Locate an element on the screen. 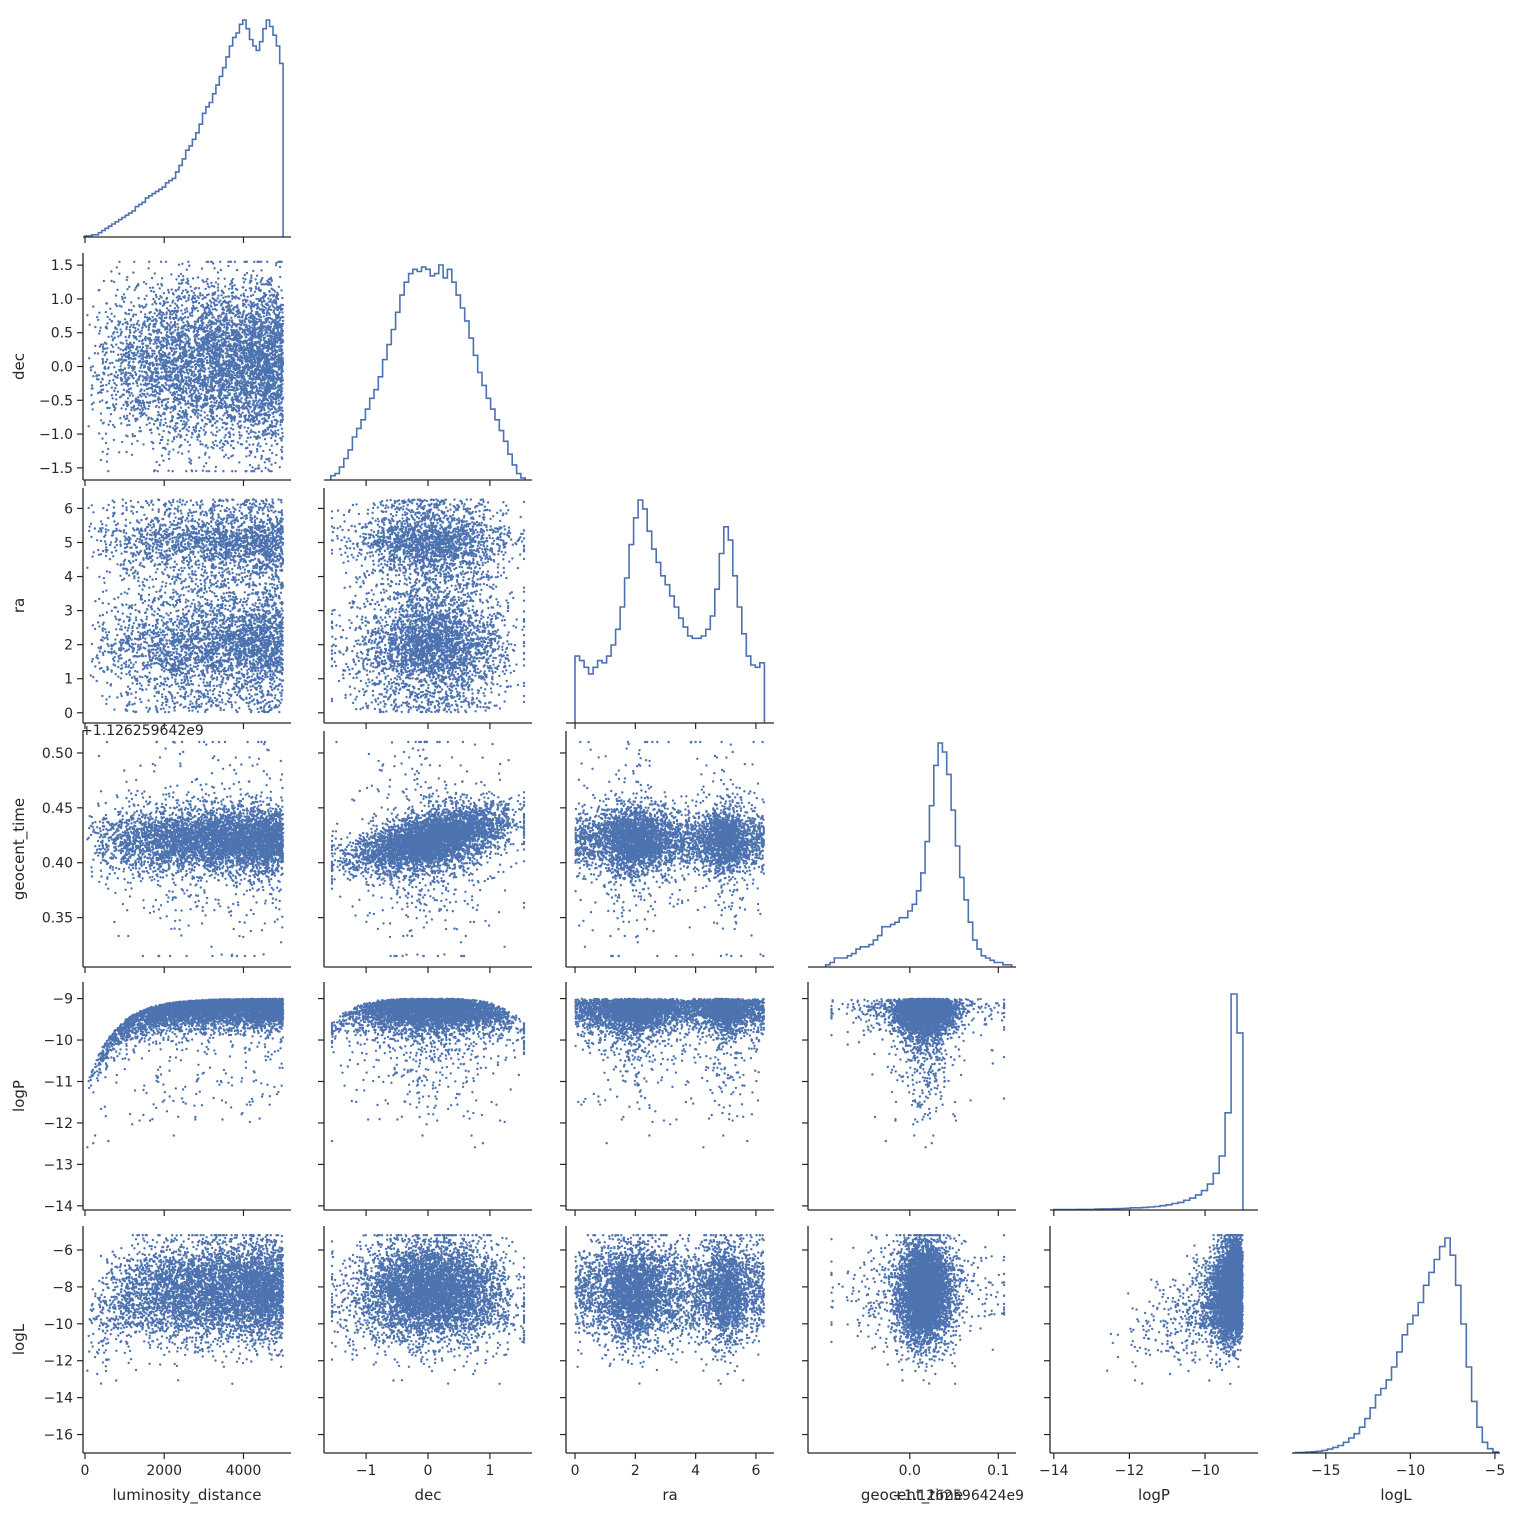 Image resolution: width=1521 pixels, height=1518 pixels. scatter-panel-geocent_time-vs-ra is located at coordinates (669, 849).